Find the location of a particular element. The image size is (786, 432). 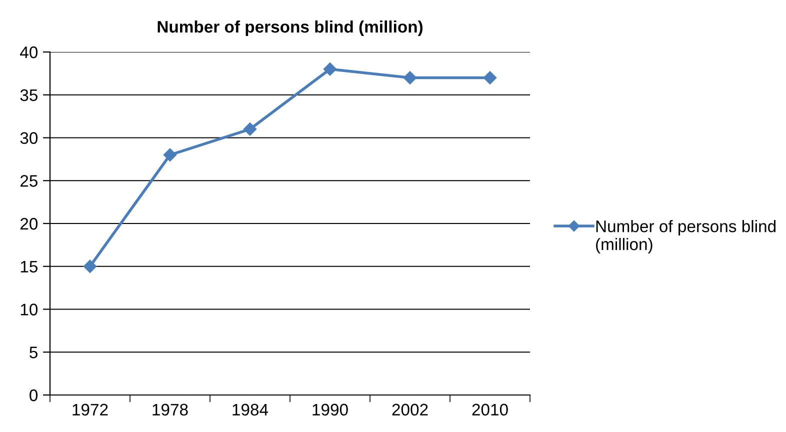

y-tick-label: 15 is located at coordinates (29, 266).